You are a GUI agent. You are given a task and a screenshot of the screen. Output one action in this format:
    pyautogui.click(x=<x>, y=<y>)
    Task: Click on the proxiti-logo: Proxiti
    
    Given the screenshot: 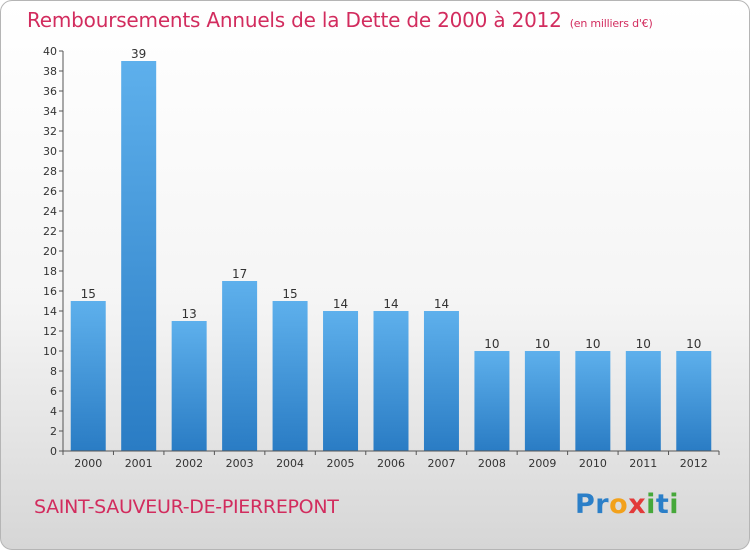 What is the action you would take?
    pyautogui.click(x=627, y=504)
    